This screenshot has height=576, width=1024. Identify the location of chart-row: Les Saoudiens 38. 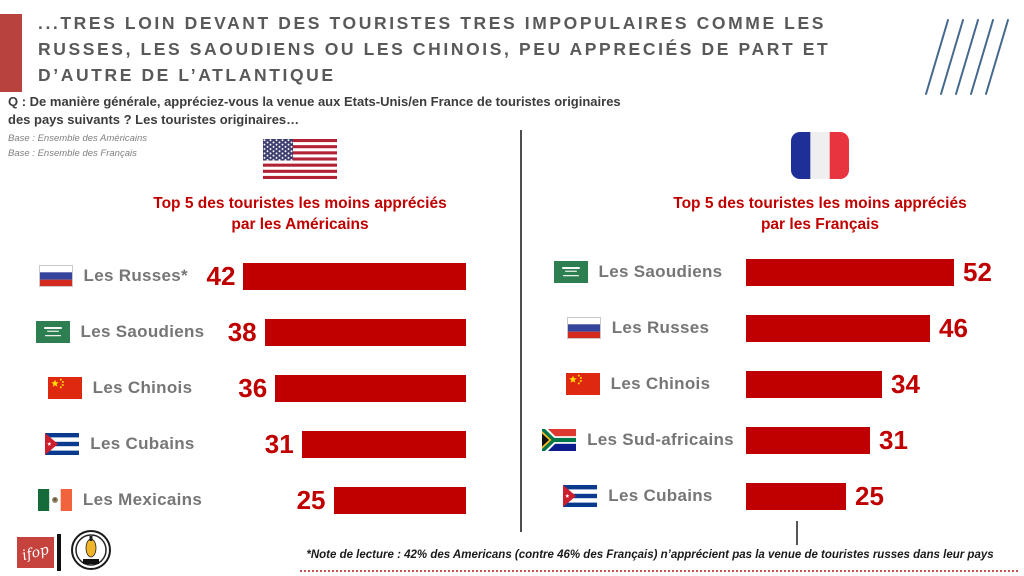
(243, 332).